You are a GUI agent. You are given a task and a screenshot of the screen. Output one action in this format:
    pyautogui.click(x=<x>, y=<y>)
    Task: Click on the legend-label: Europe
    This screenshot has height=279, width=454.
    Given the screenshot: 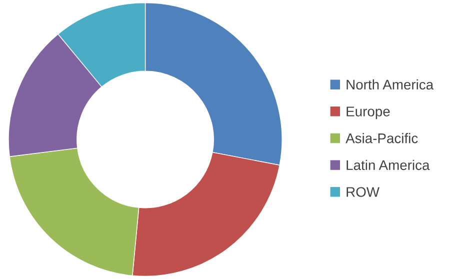 What is the action you would take?
    pyautogui.click(x=368, y=113)
    